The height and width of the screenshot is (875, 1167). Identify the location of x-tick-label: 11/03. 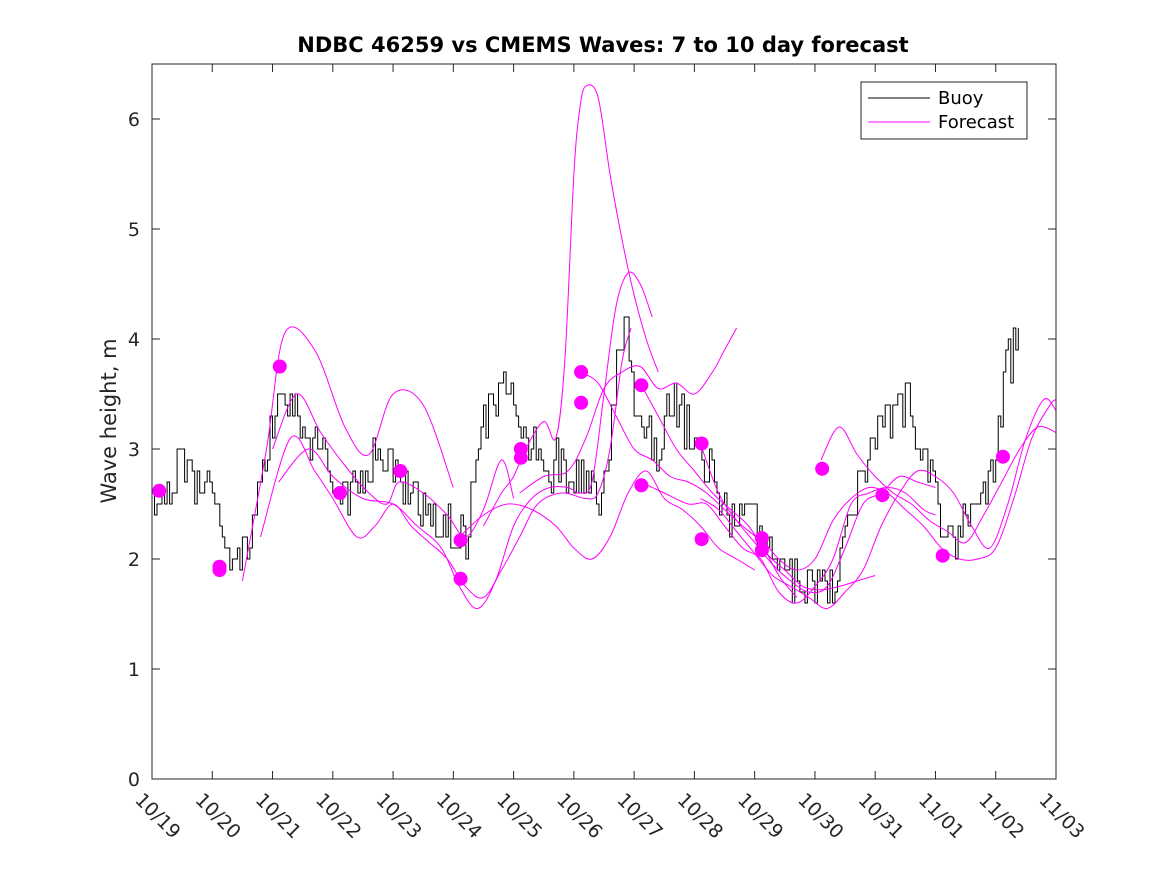
(1061, 816).